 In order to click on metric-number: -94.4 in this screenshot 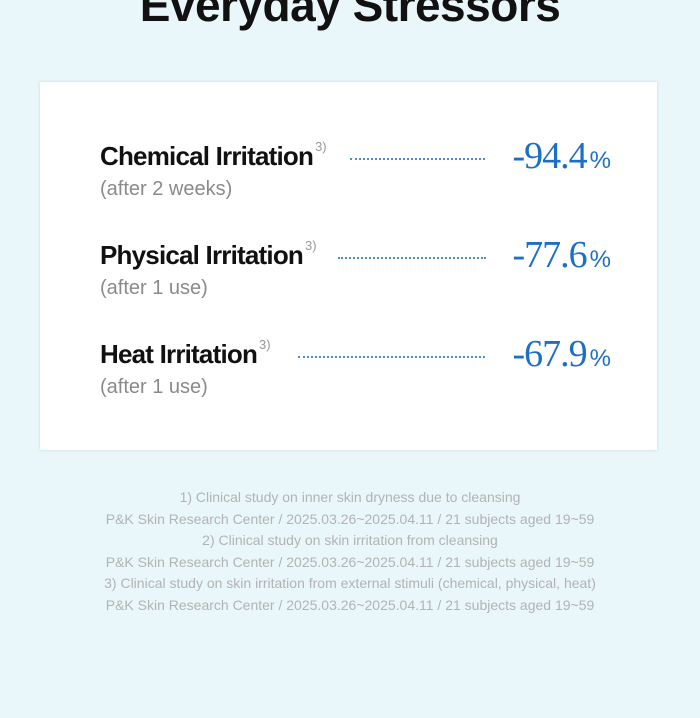, I will do `click(550, 156)`.